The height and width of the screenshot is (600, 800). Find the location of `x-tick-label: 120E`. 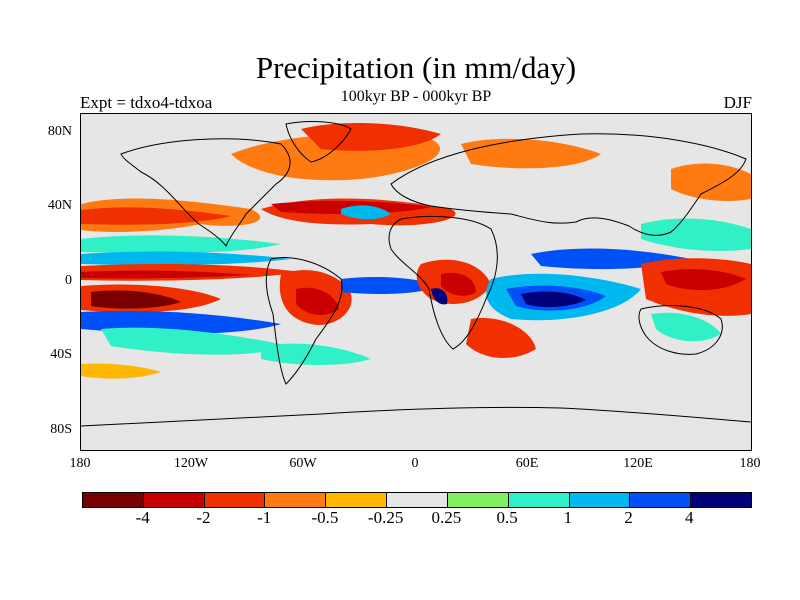

x-tick-label: 120E is located at coordinates (638, 463).